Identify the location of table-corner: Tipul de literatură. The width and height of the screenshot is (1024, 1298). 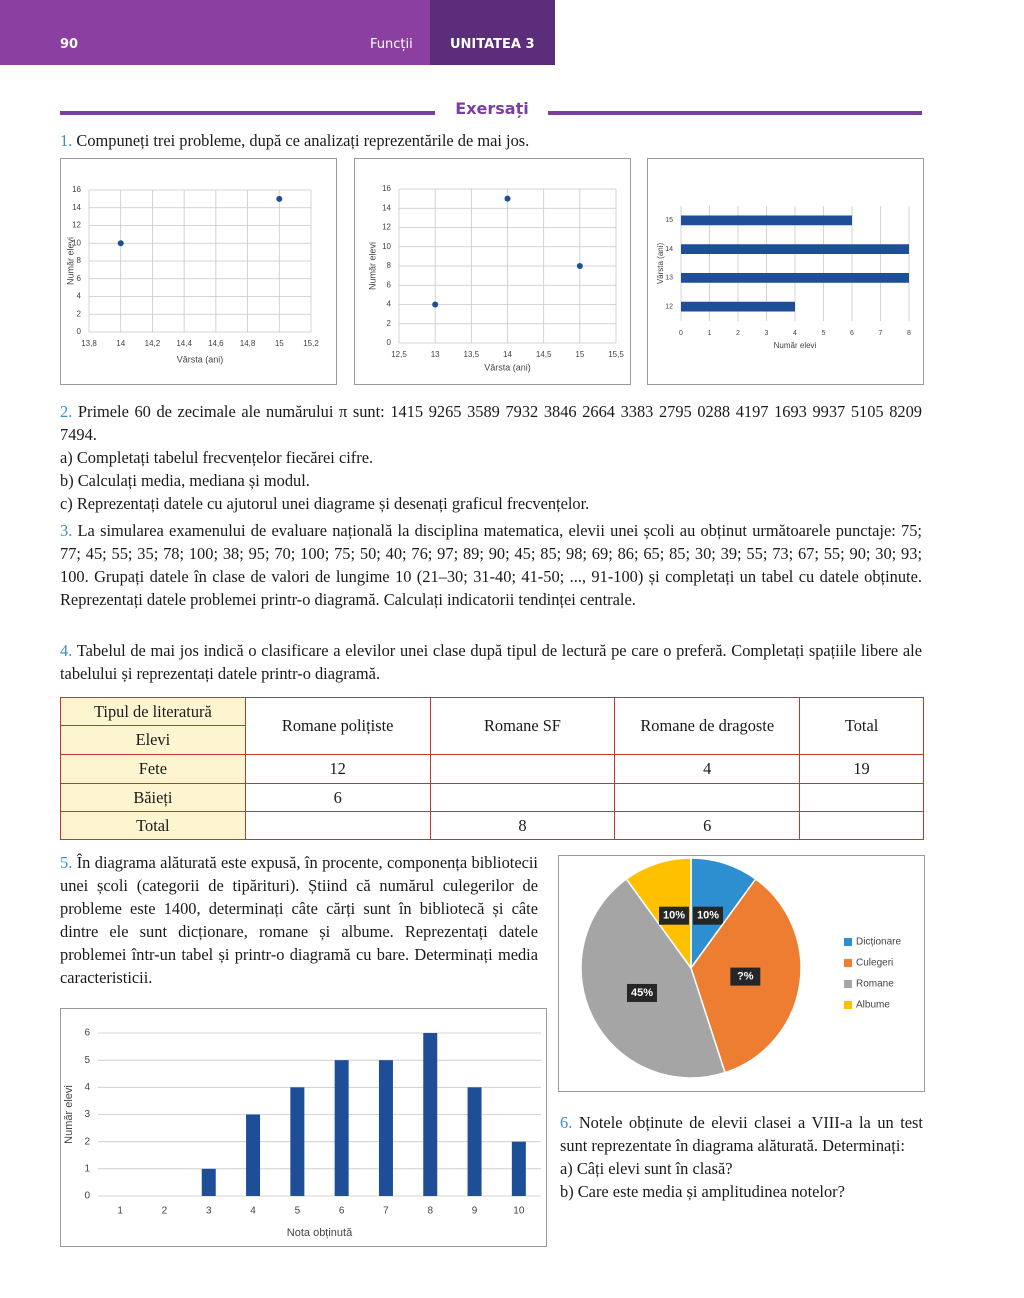
(153, 711).